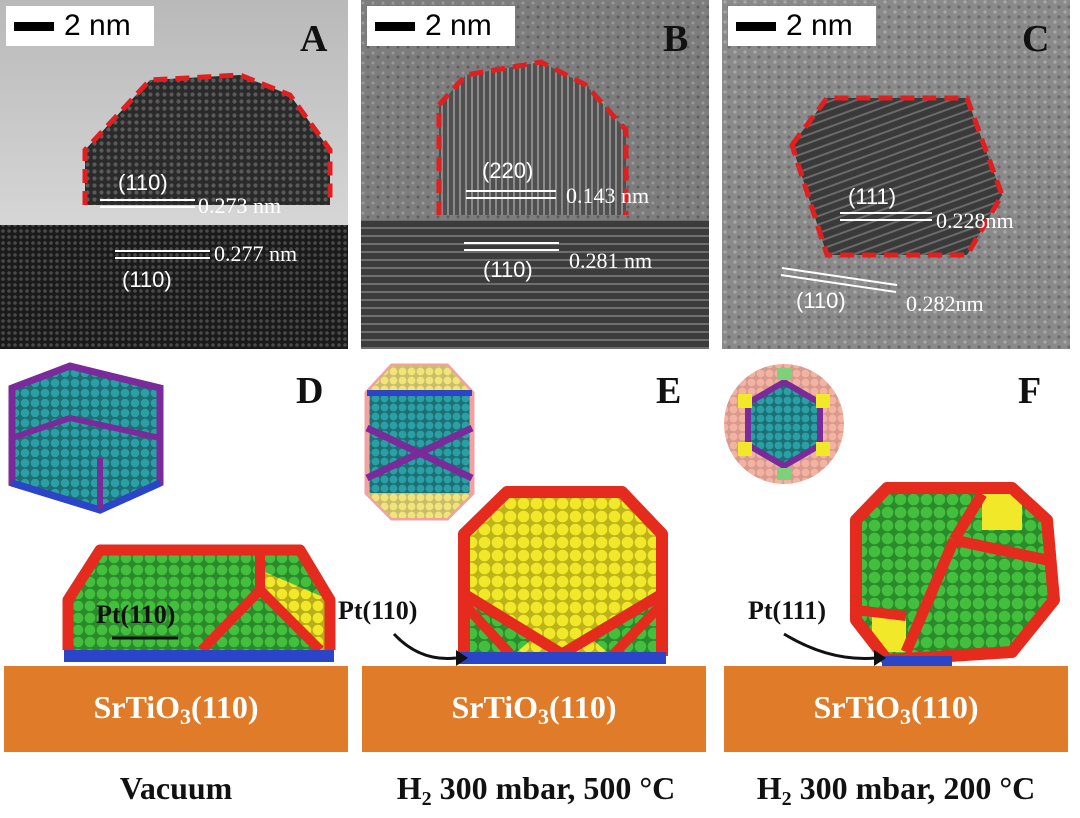 Image resolution: width=1080 pixels, height=818 pixels. What do you see at coordinates (563, 575) in the screenshot?
I see `cluster-model-e` at bounding box center [563, 575].